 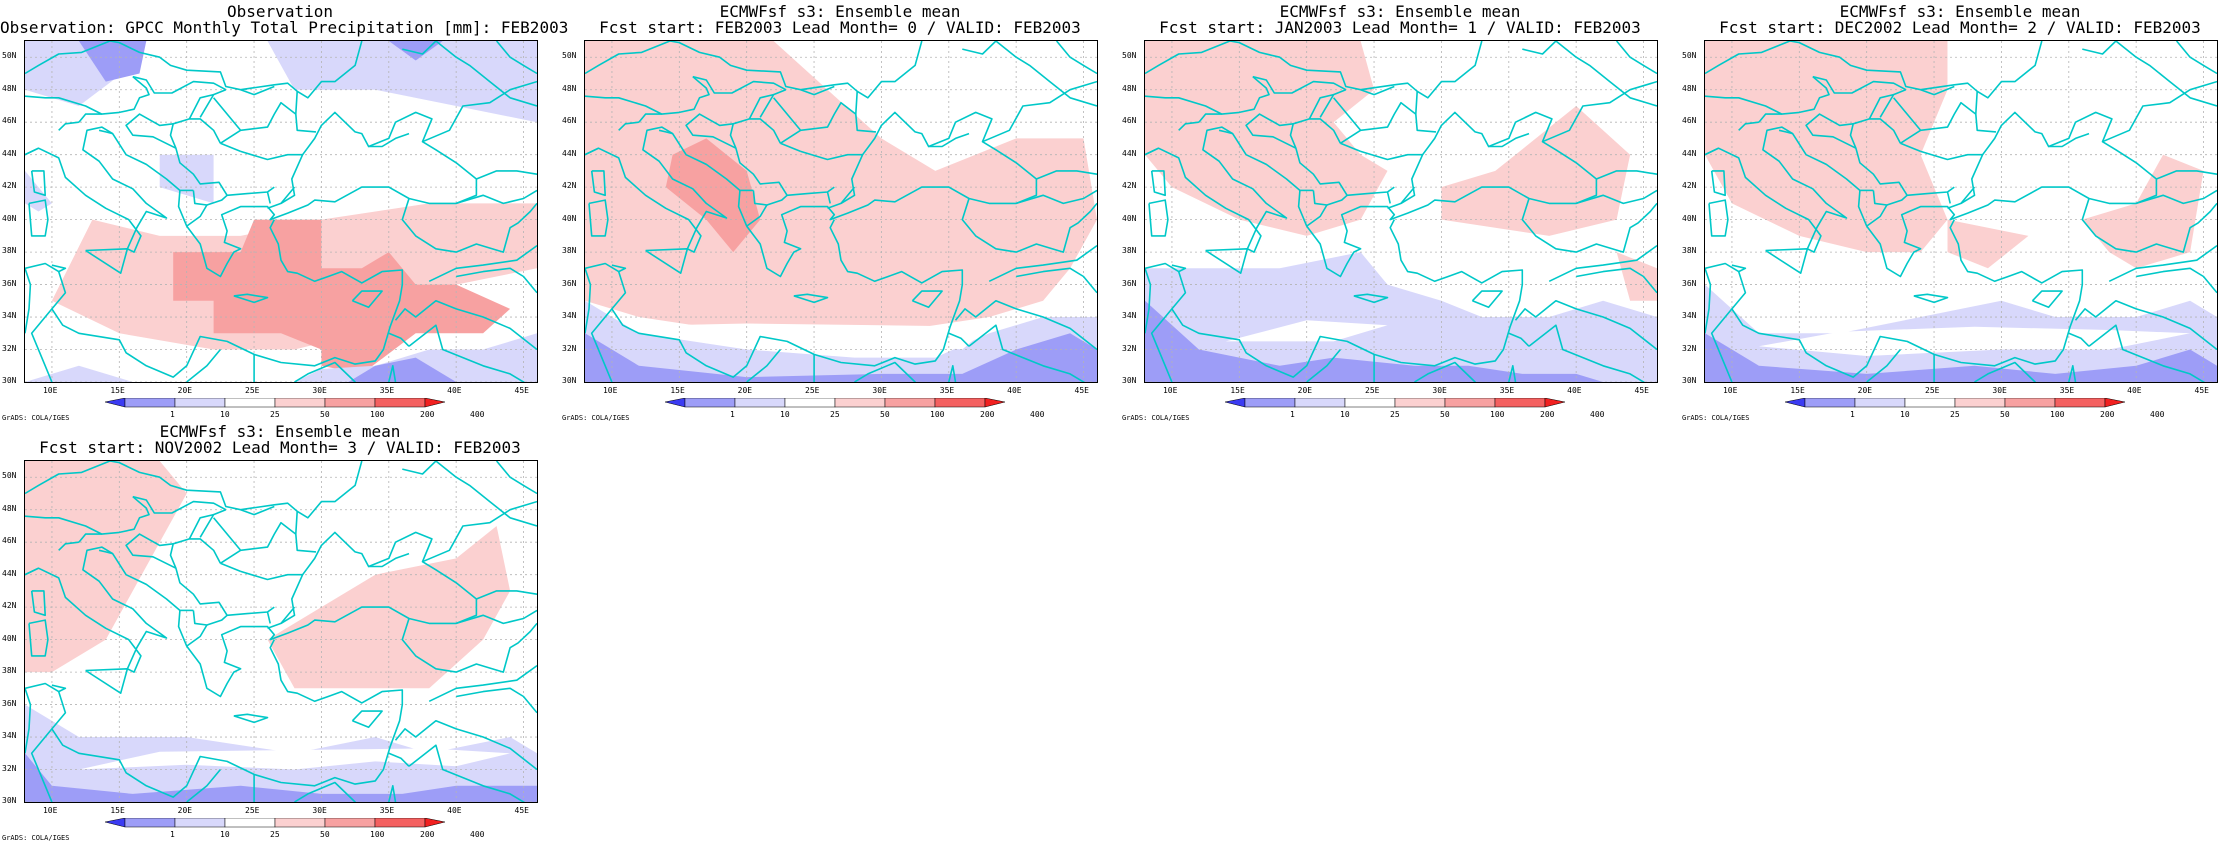 I want to click on colorbar-label: 50, so click(x=325, y=414).